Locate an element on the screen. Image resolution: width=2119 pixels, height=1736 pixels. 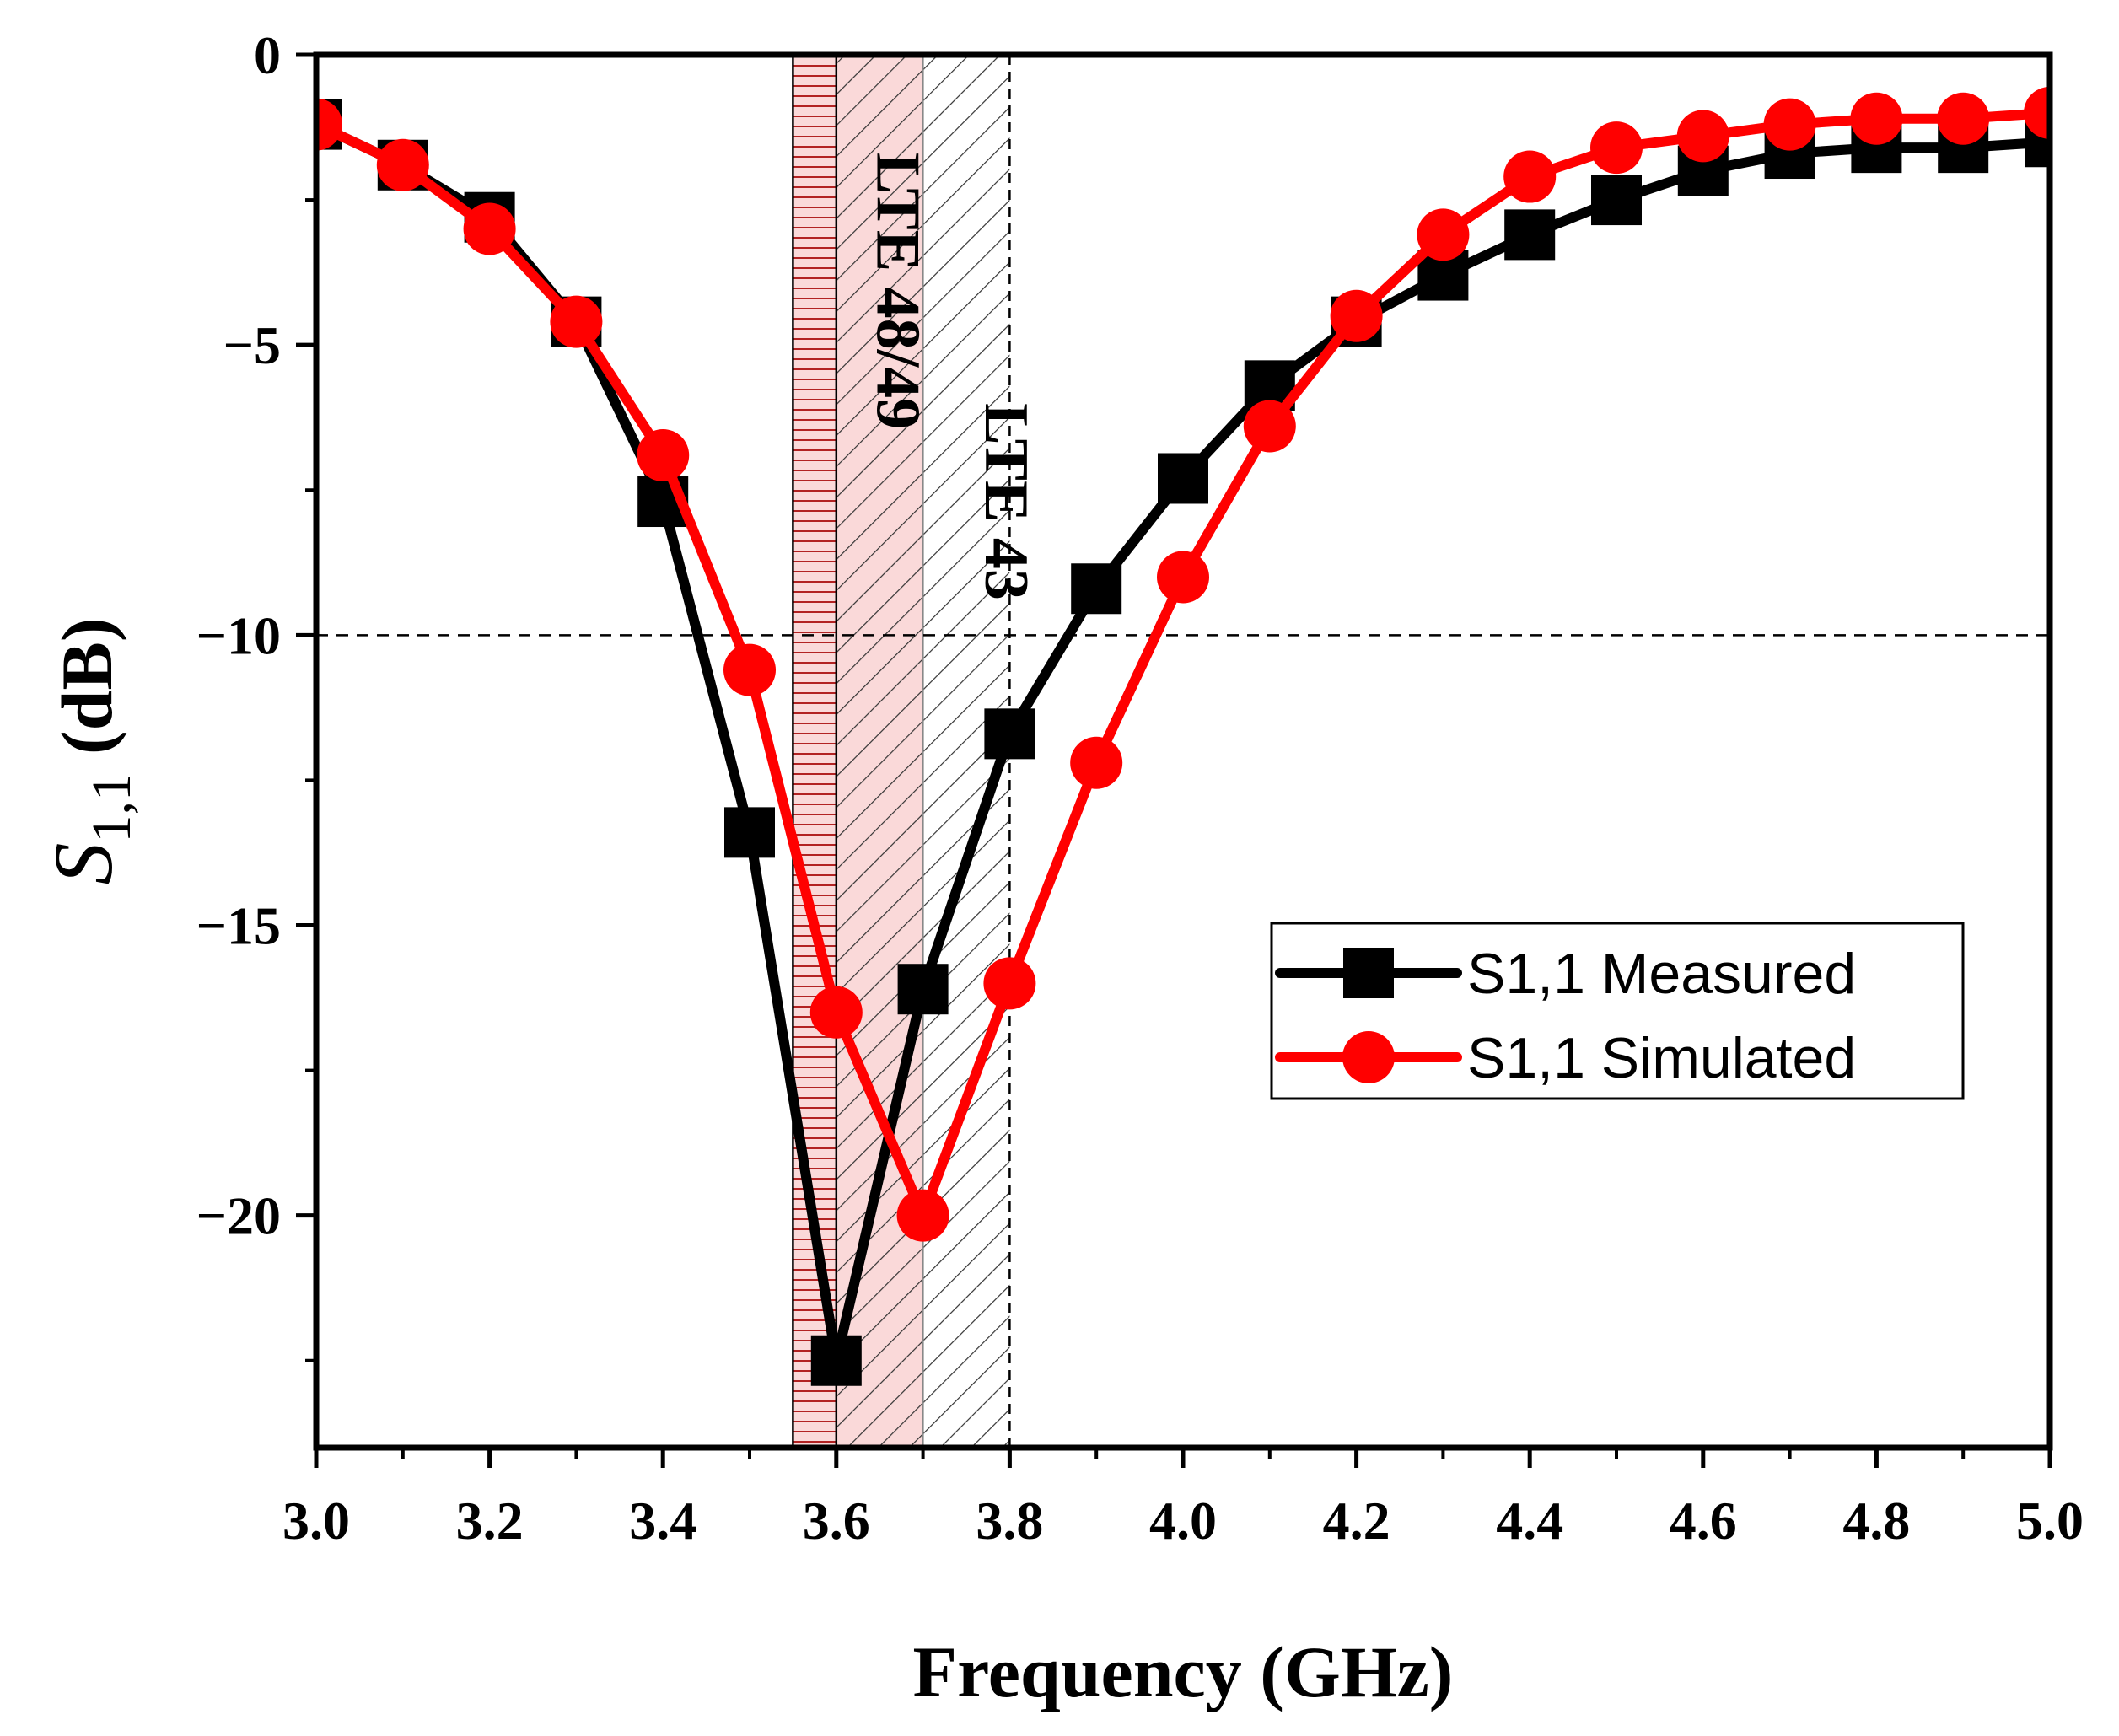
x-axis-title: Frequency (GHz) is located at coordinates (1184, 1671).